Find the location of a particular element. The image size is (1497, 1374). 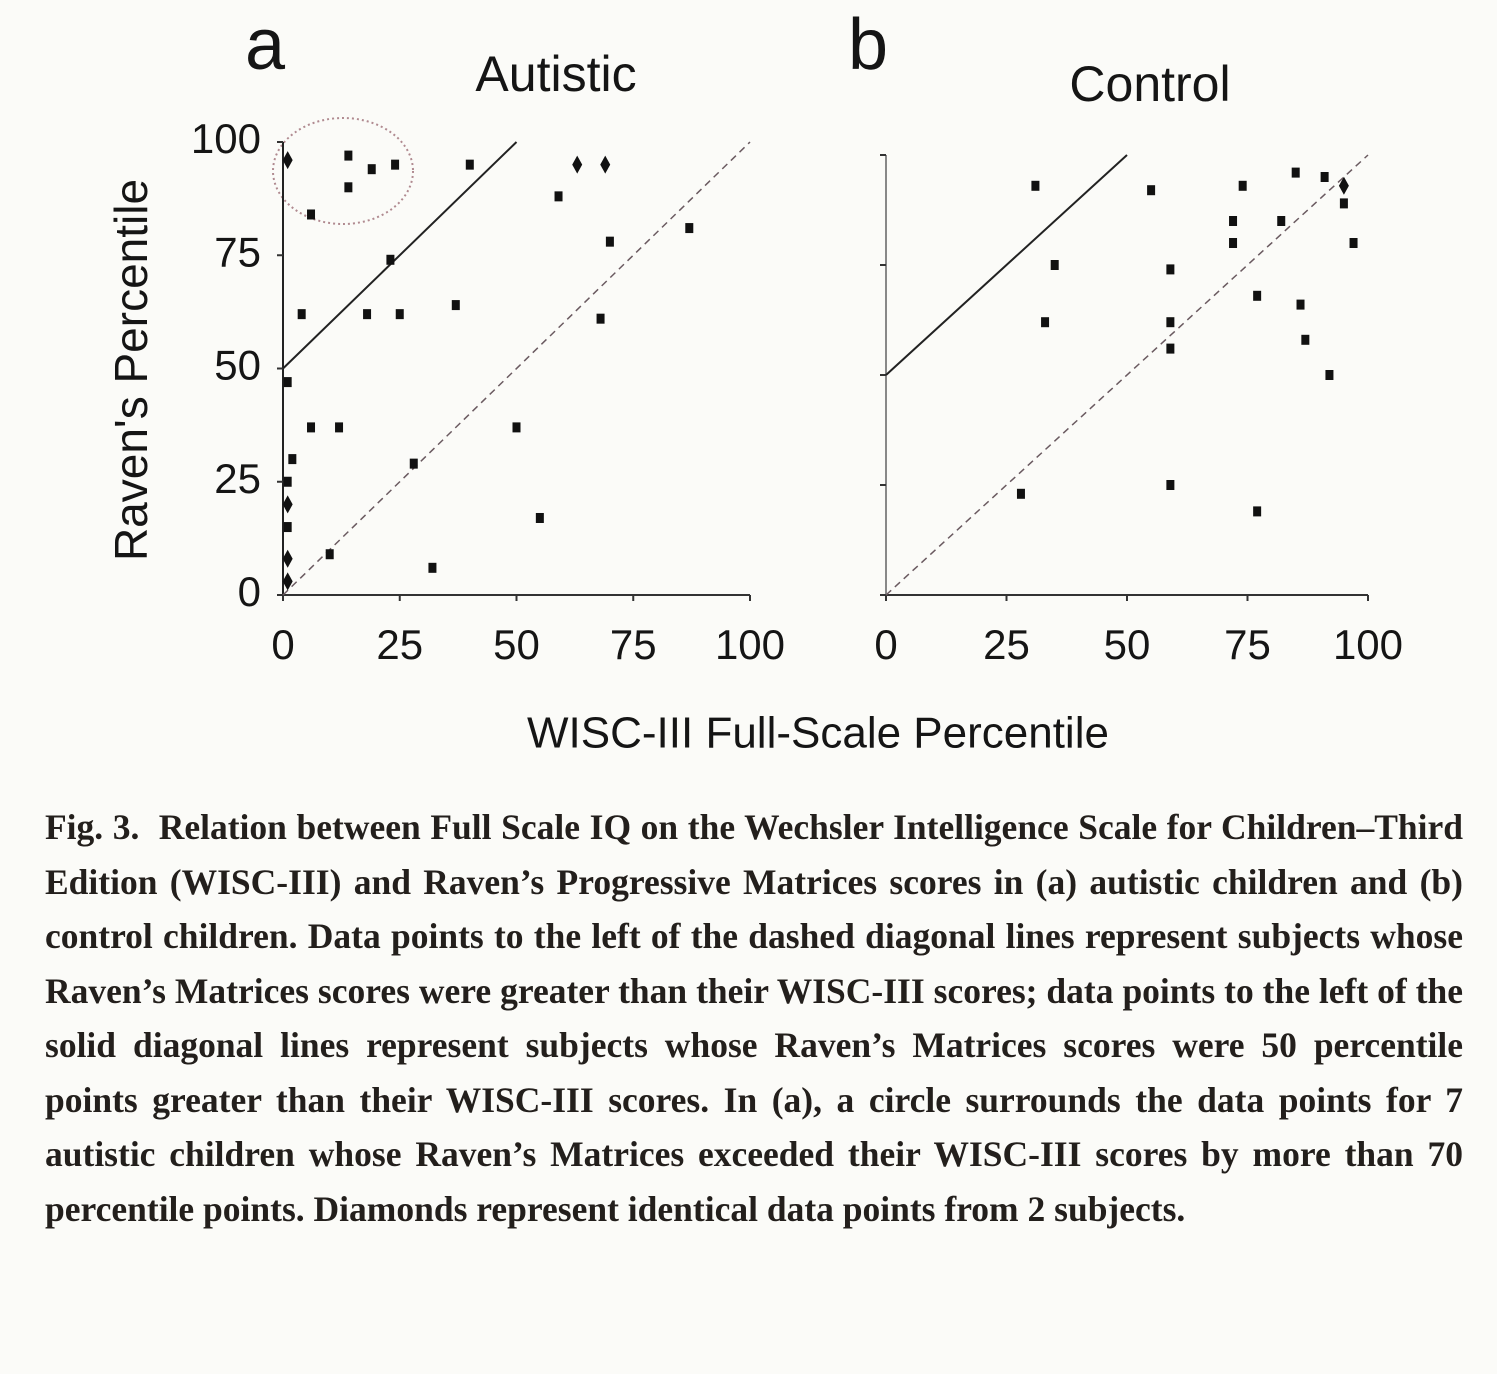

panel-title: Control is located at coordinates (1149, 84).